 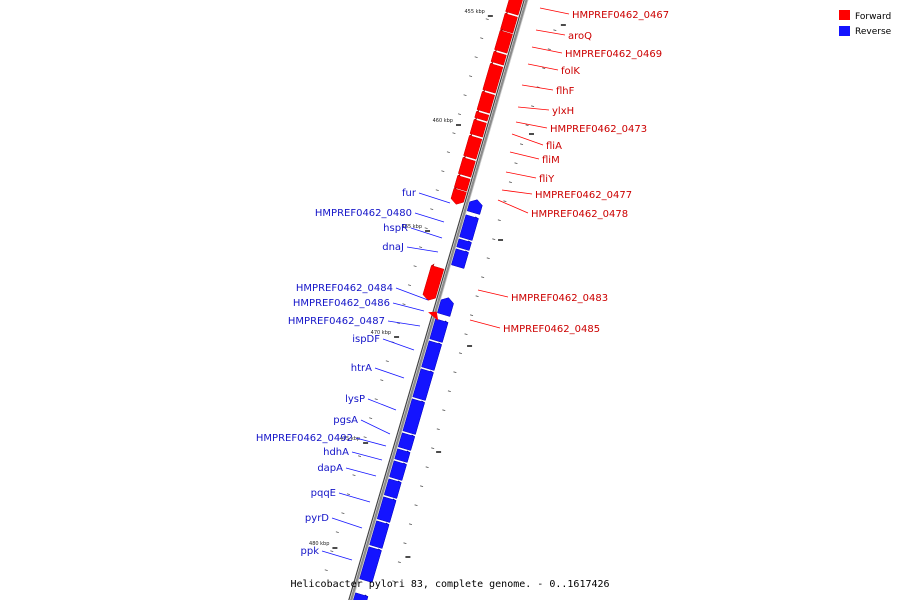 What do you see at coordinates (336, 452) in the screenshot?
I see `gene-label-reverse: hdhA` at bounding box center [336, 452].